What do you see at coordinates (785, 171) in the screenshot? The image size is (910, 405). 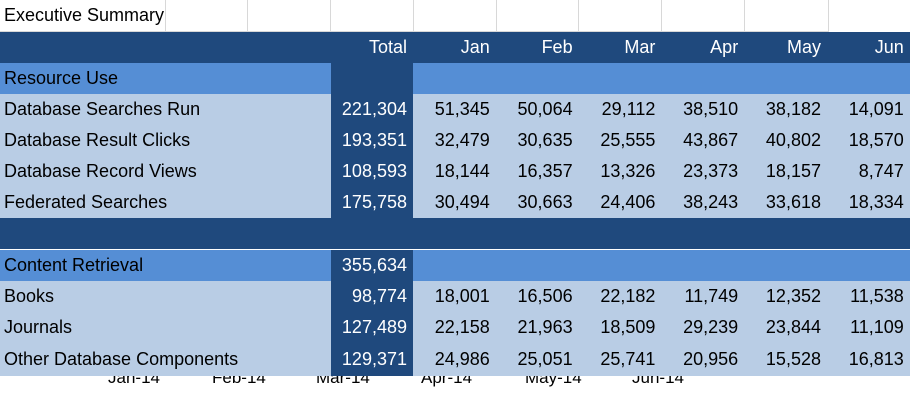 I see `row-value: 18,157` at bounding box center [785, 171].